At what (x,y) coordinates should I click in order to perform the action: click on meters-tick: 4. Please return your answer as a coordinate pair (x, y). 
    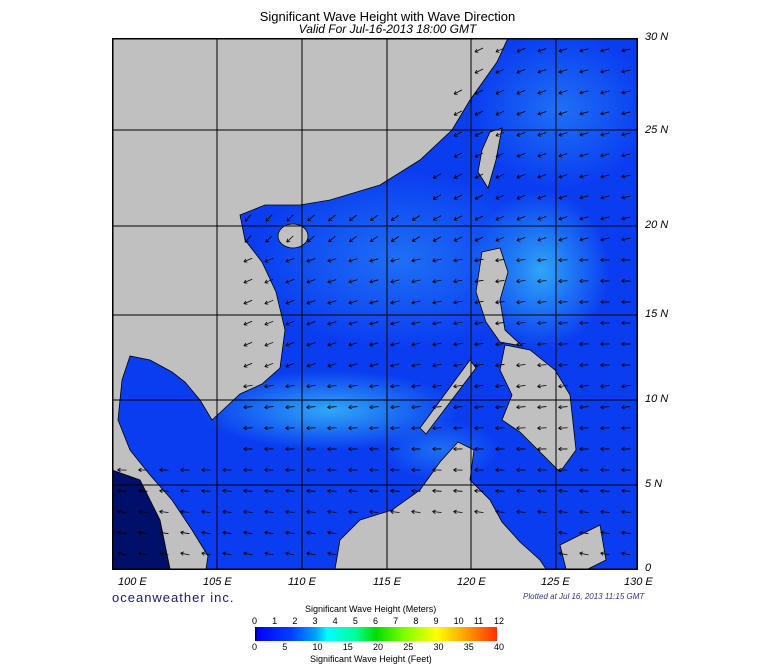
    Looking at the image, I should click on (335, 621).